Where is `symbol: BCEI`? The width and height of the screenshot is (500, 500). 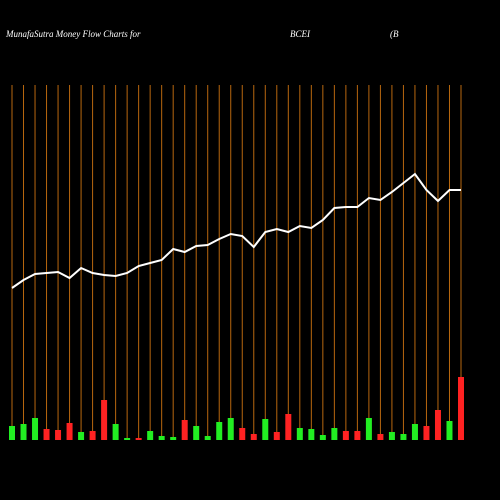 symbol: BCEI is located at coordinates (300, 34).